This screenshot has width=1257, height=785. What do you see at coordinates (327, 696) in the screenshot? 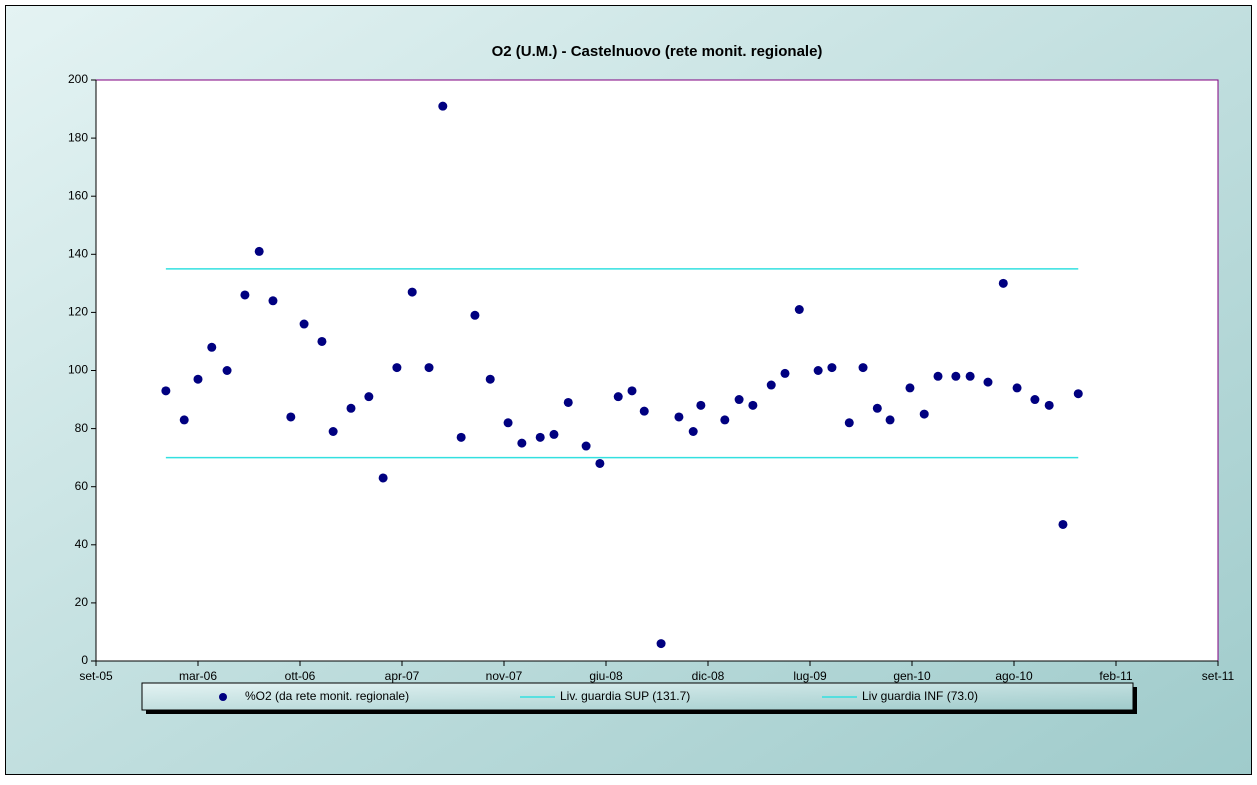
I see `legend-label: %O2 (da rete monit. regionale)` at bounding box center [327, 696].